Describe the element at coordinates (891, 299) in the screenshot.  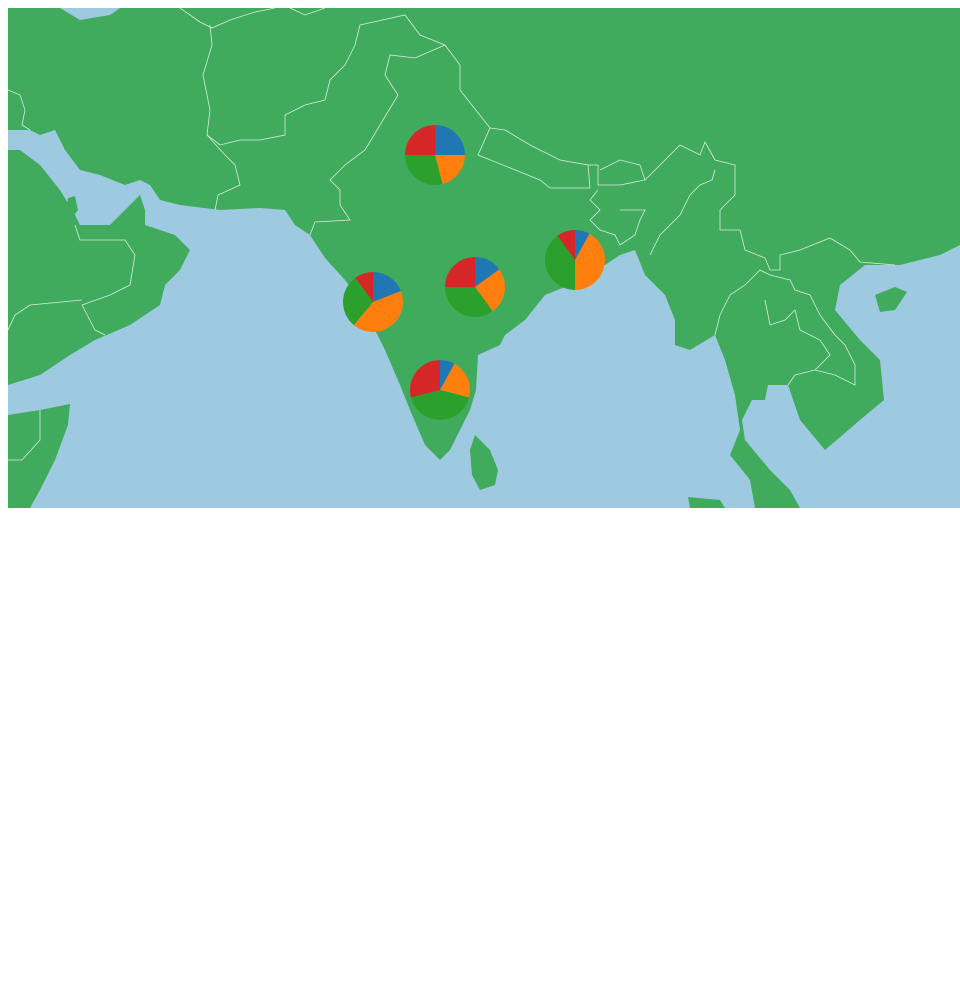
I see `land-hainan` at that location.